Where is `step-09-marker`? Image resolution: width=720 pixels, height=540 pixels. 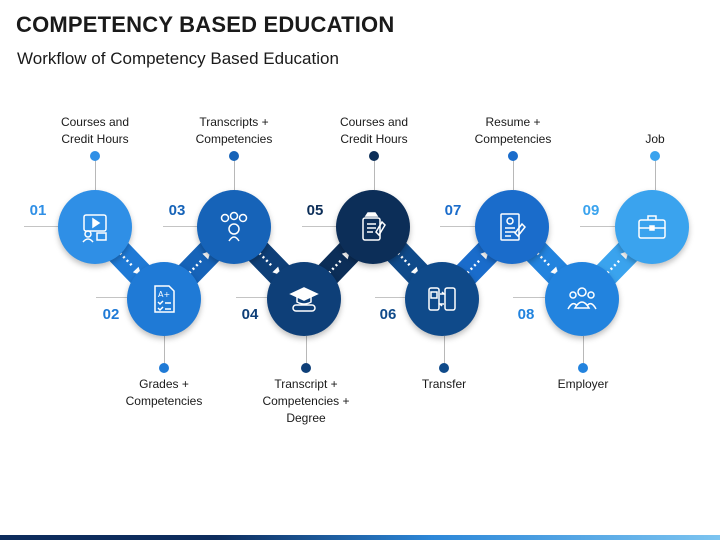
step-09-marker is located at coordinates (655, 156).